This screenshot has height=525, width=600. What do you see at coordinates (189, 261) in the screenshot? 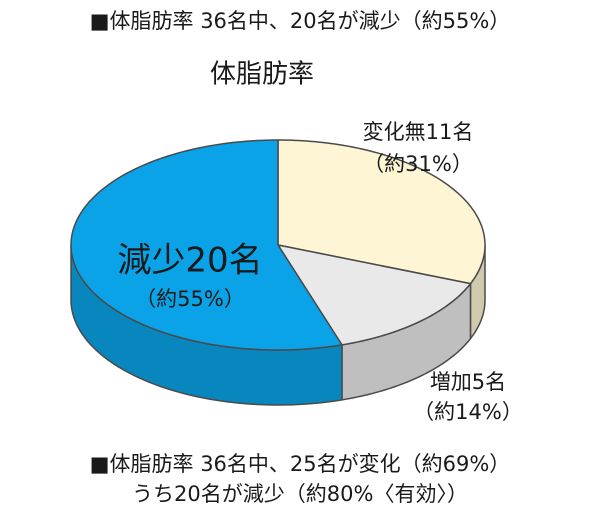
I see `slice-label: 減少20名` at bounding box center [189, 261].